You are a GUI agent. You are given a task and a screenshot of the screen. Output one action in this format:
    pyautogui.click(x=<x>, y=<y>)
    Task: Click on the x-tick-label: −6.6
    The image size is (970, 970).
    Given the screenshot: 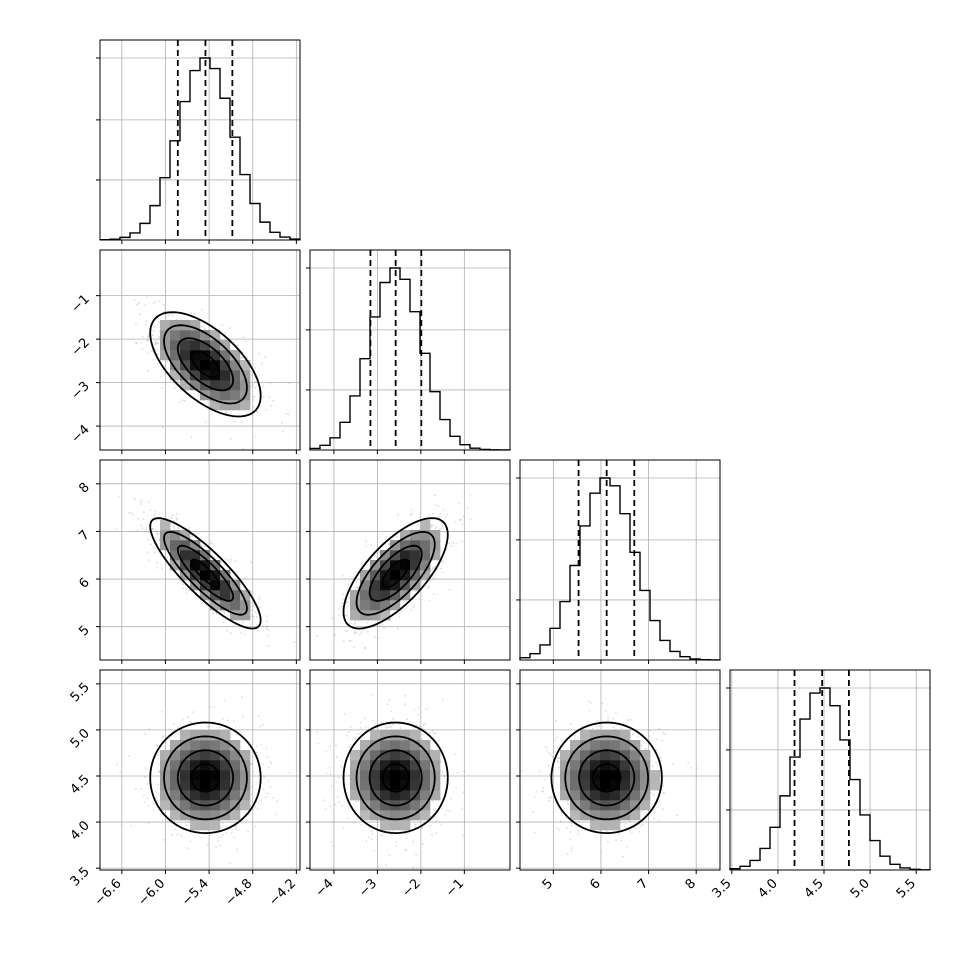 What is the action you would take?
    pyautogui.click(x=108, y=892)
    